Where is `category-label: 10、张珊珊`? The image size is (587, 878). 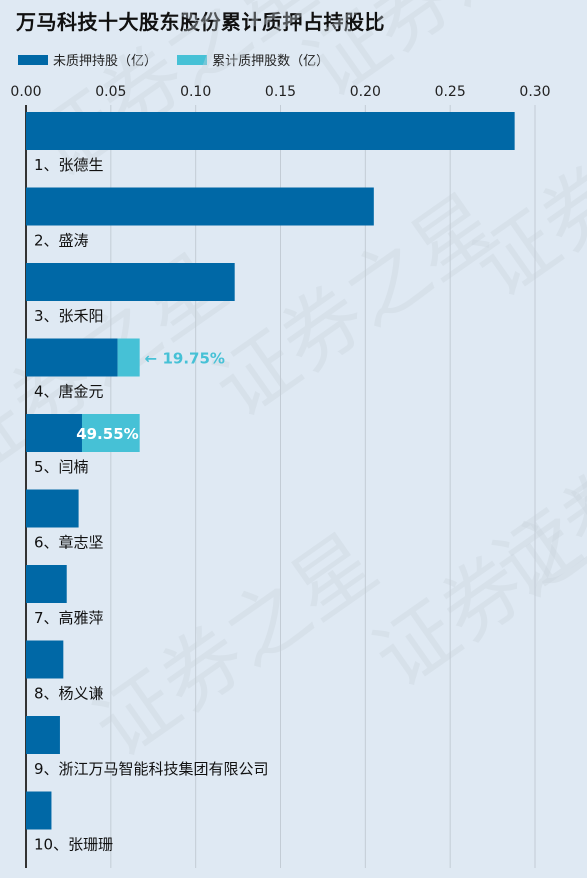
category-label: 10、张珊珊 is located at coordinates (73, 845).